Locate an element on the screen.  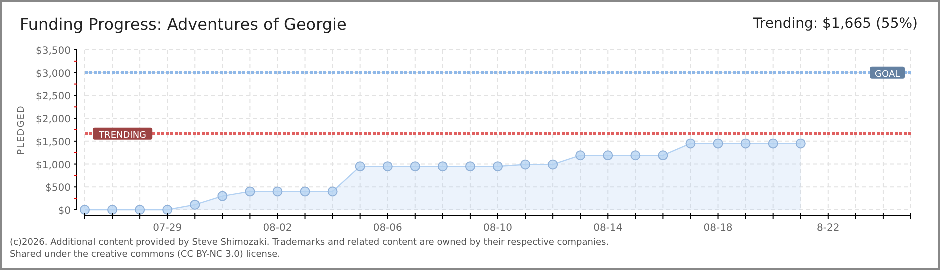
x-tick-label: 08-02 is located at coordinates (277, 228).